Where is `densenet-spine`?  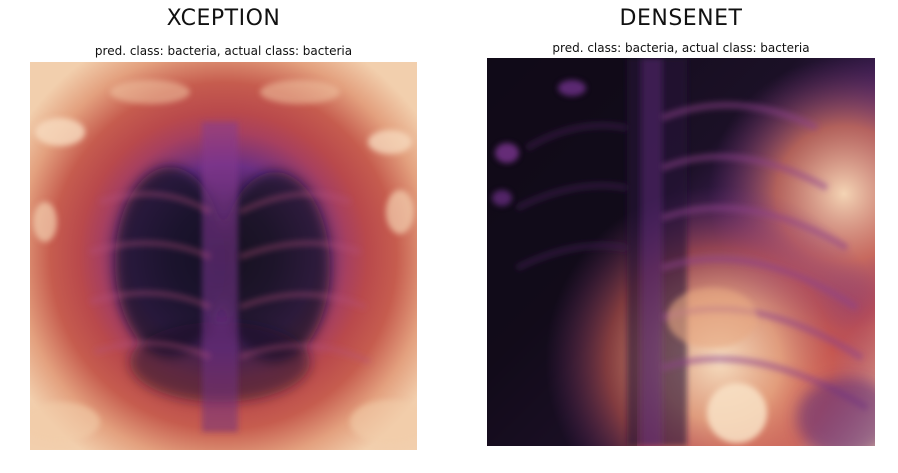 densenet-spine is located at coordinates (657, 252).